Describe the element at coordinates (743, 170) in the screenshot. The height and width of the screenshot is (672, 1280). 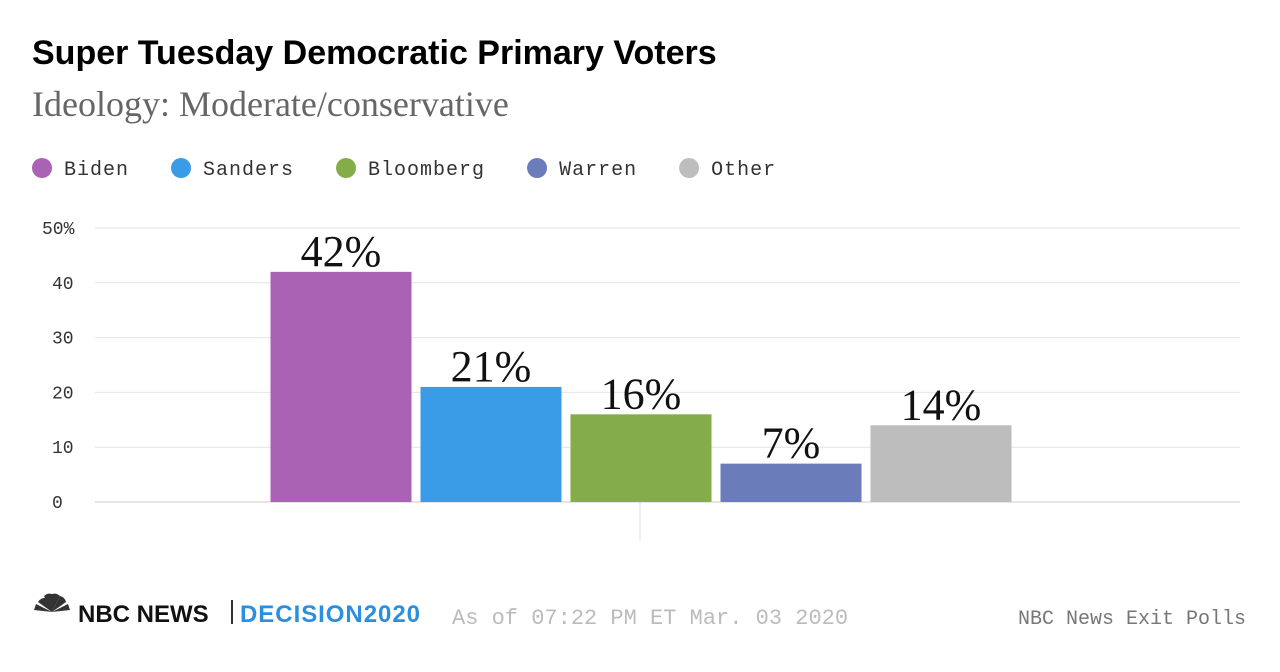
I see `legend-label: Other` at that location.